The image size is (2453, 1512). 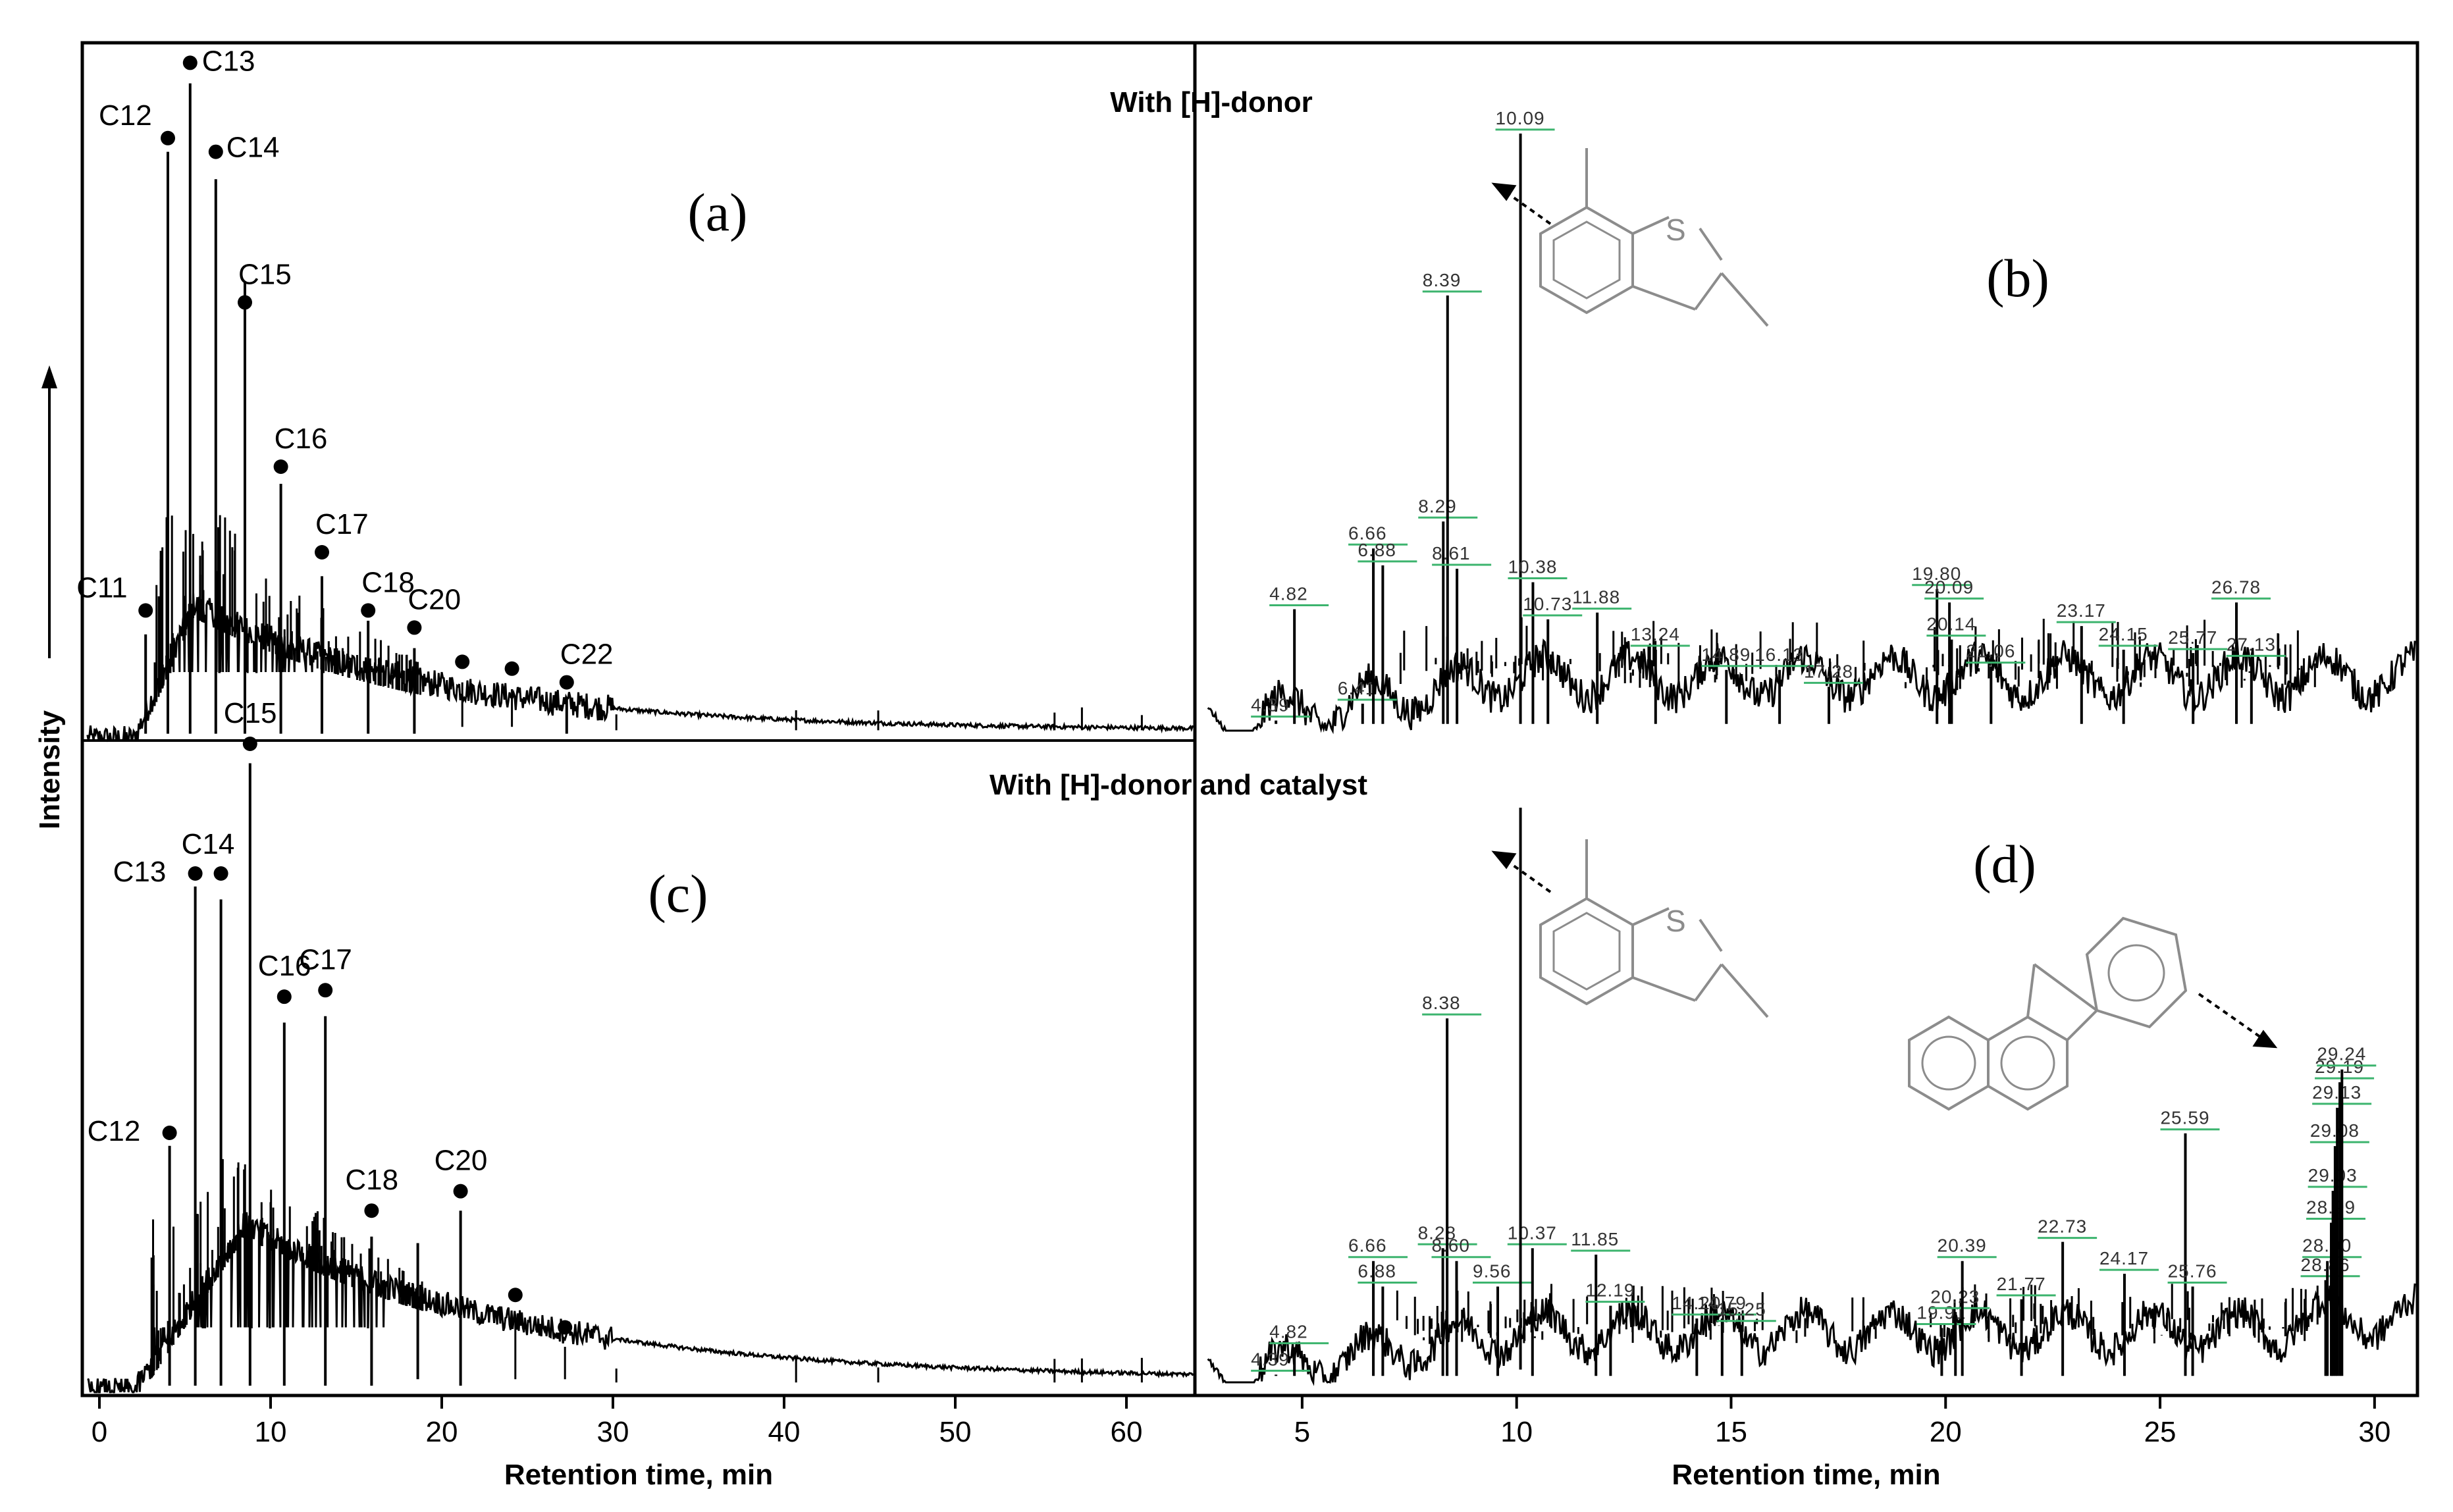 I want to click on x-tick-label-d-1: 10, so click(x=1516, y=1432).